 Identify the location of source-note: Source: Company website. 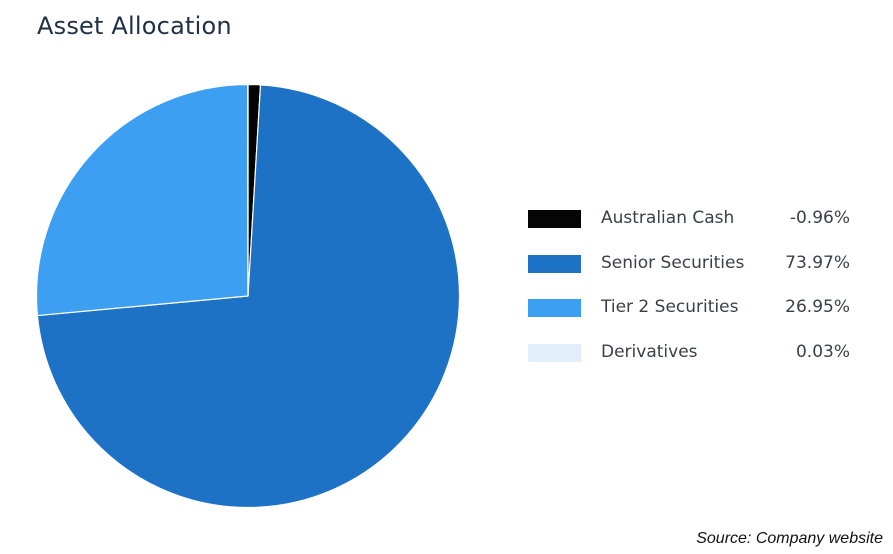
(789, 538).